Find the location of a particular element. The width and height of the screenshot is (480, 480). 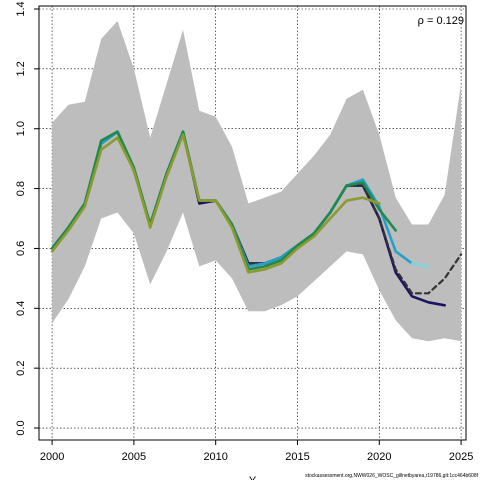

x-tick-label: 2015 is located at coordinates (297, 457).